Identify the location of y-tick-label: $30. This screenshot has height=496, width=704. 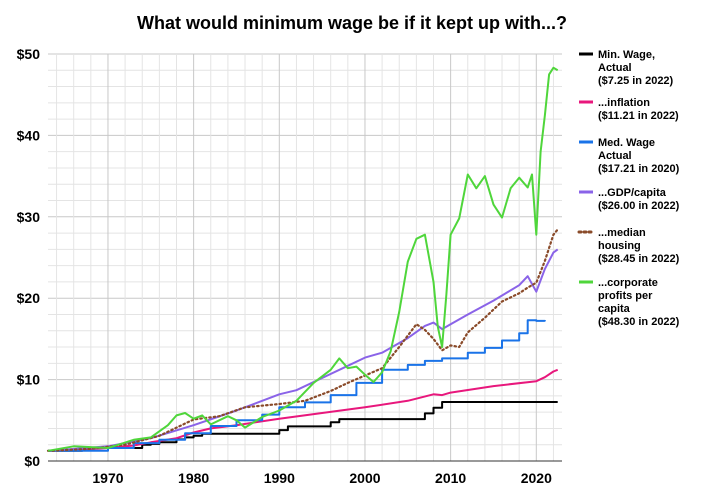
(29, 217).